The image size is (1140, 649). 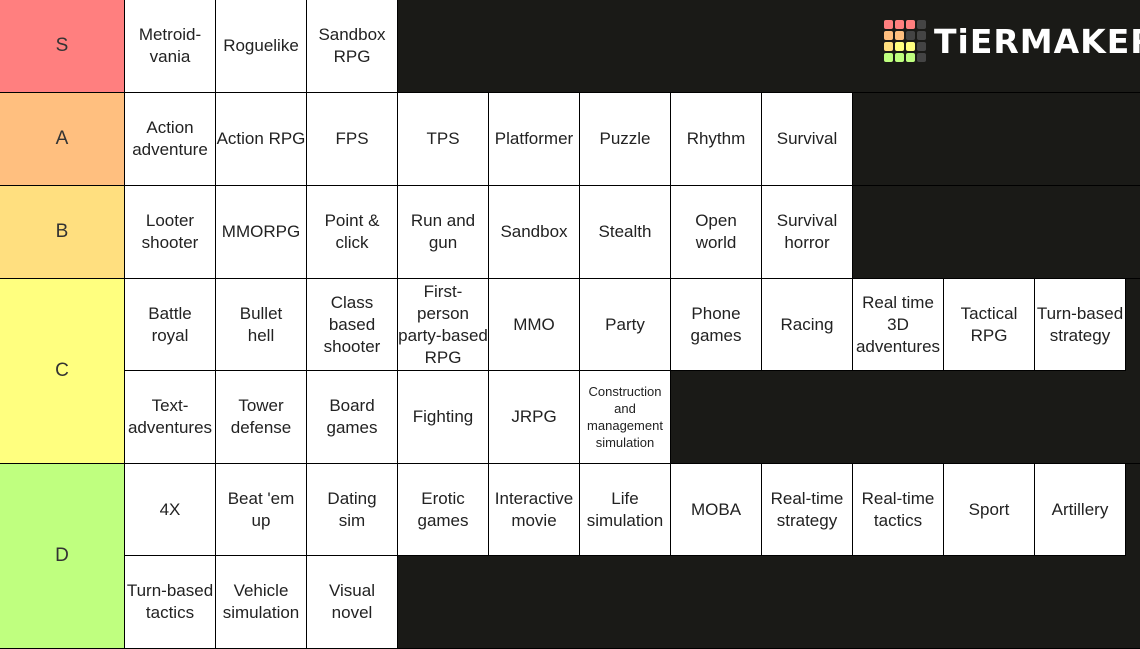 What do you see at coordinates (62, 232) in the screenshot?
I see `tier-label: B` at bounding box center [62, 232].